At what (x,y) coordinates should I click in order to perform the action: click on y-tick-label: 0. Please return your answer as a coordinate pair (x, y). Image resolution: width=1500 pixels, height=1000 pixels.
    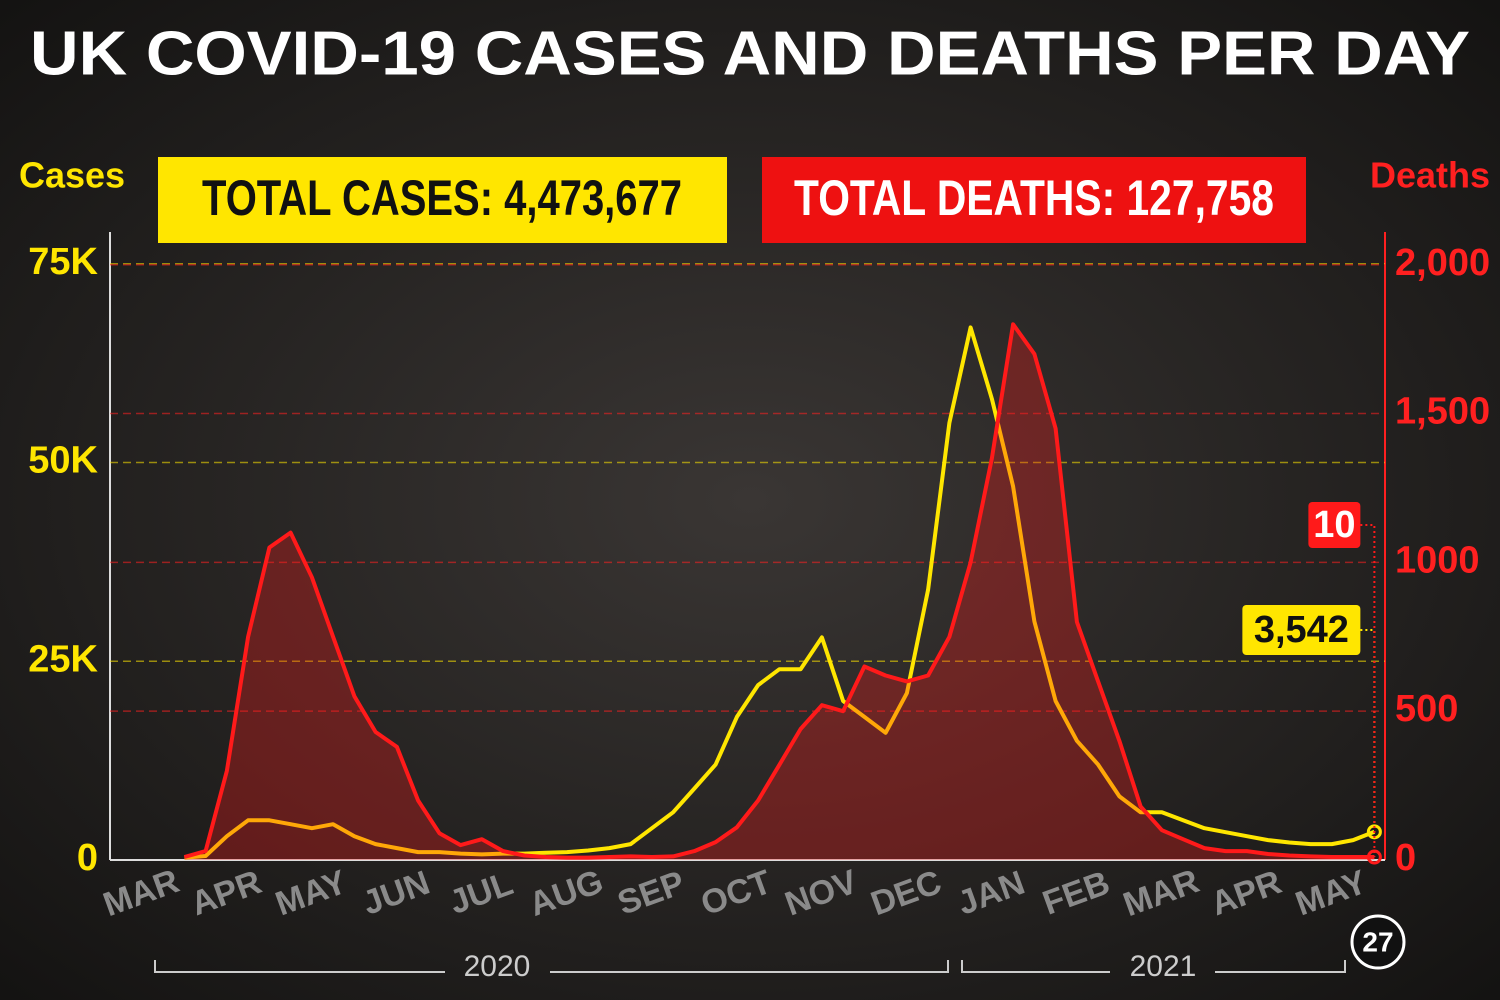
    Looking at the image, I should click on (87, 858).